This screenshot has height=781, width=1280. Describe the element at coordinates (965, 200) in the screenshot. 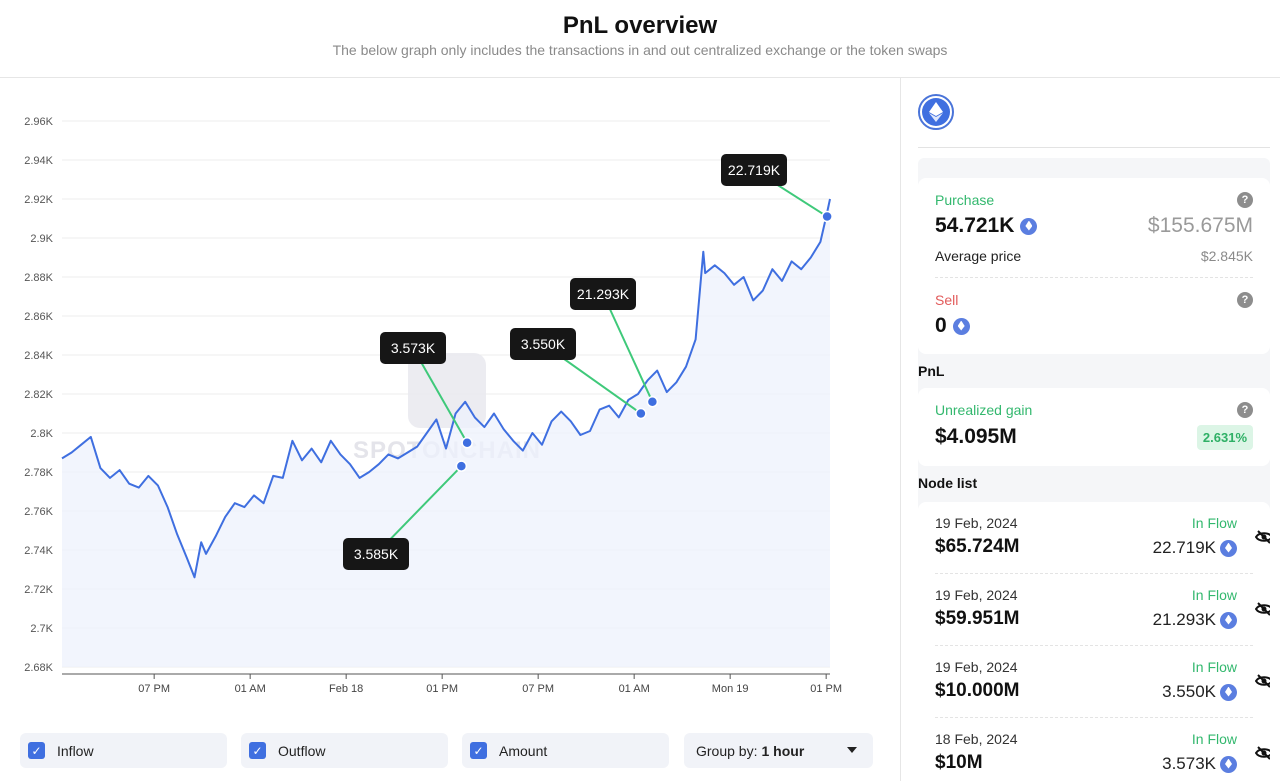

I see `purchase-label: Purchase` at that location.